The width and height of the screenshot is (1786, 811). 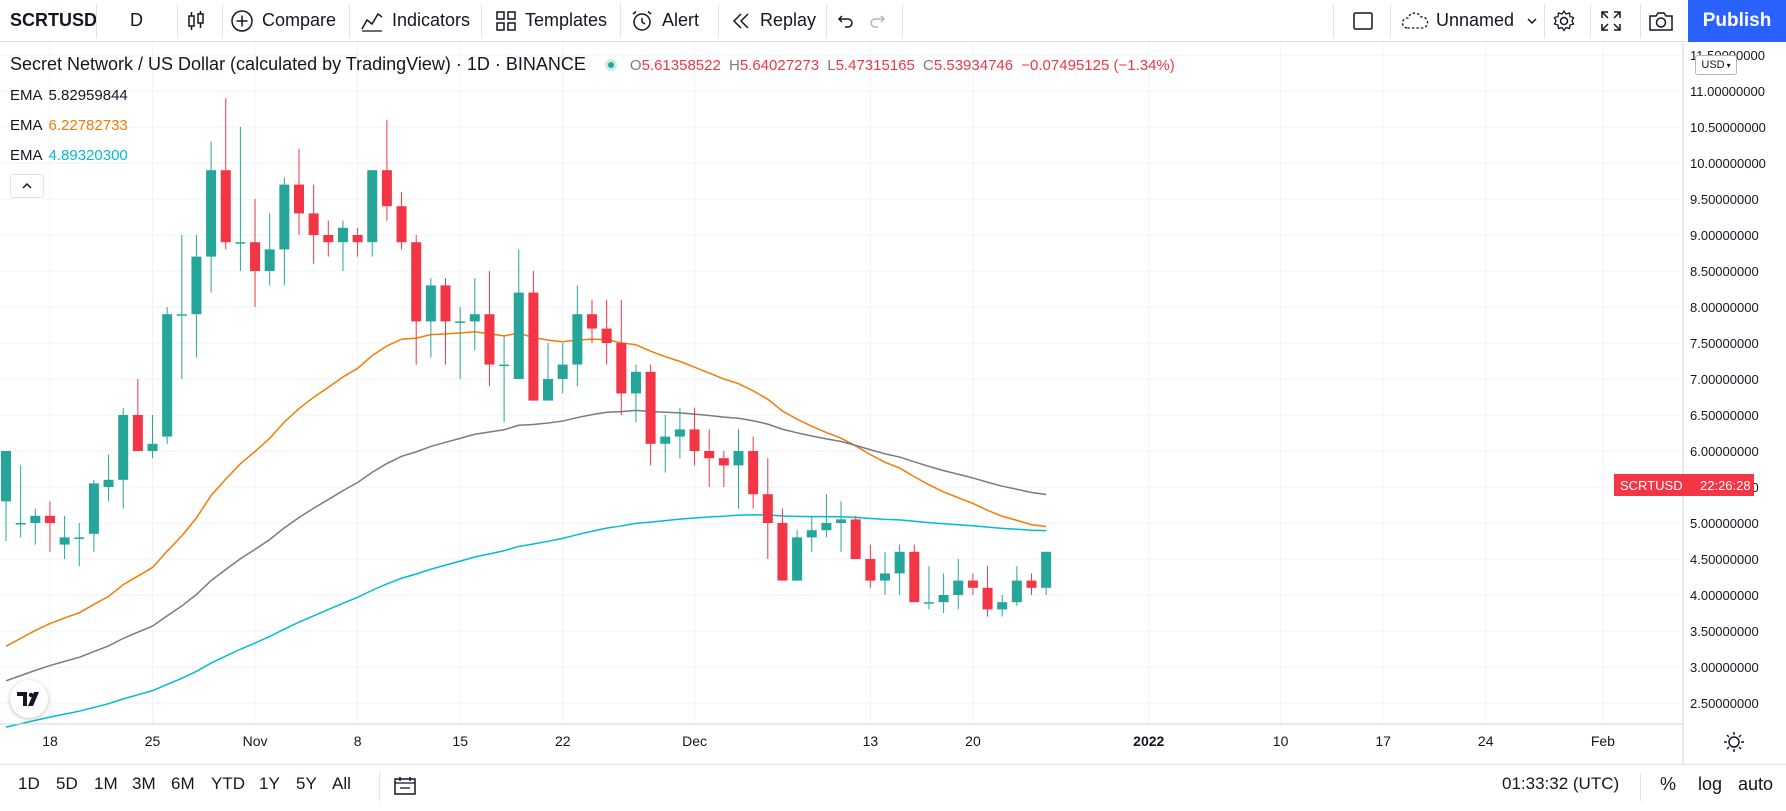 What do you see at coordinates (228, 783) in the screenshot?
I see `range-ytd: YTD` at bounding box center [228, 783].